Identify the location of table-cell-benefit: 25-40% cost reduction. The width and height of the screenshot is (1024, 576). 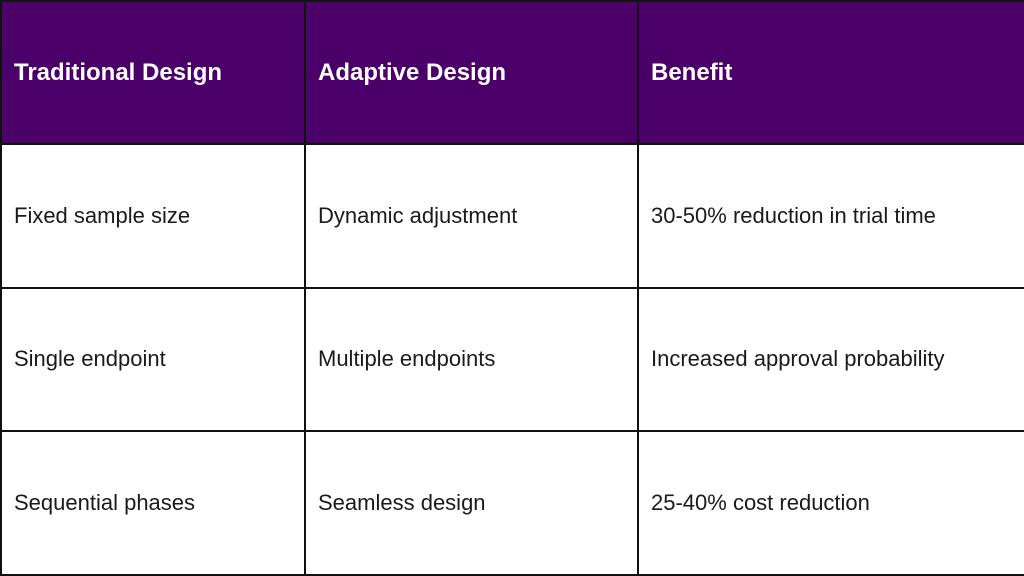
(830, 503).